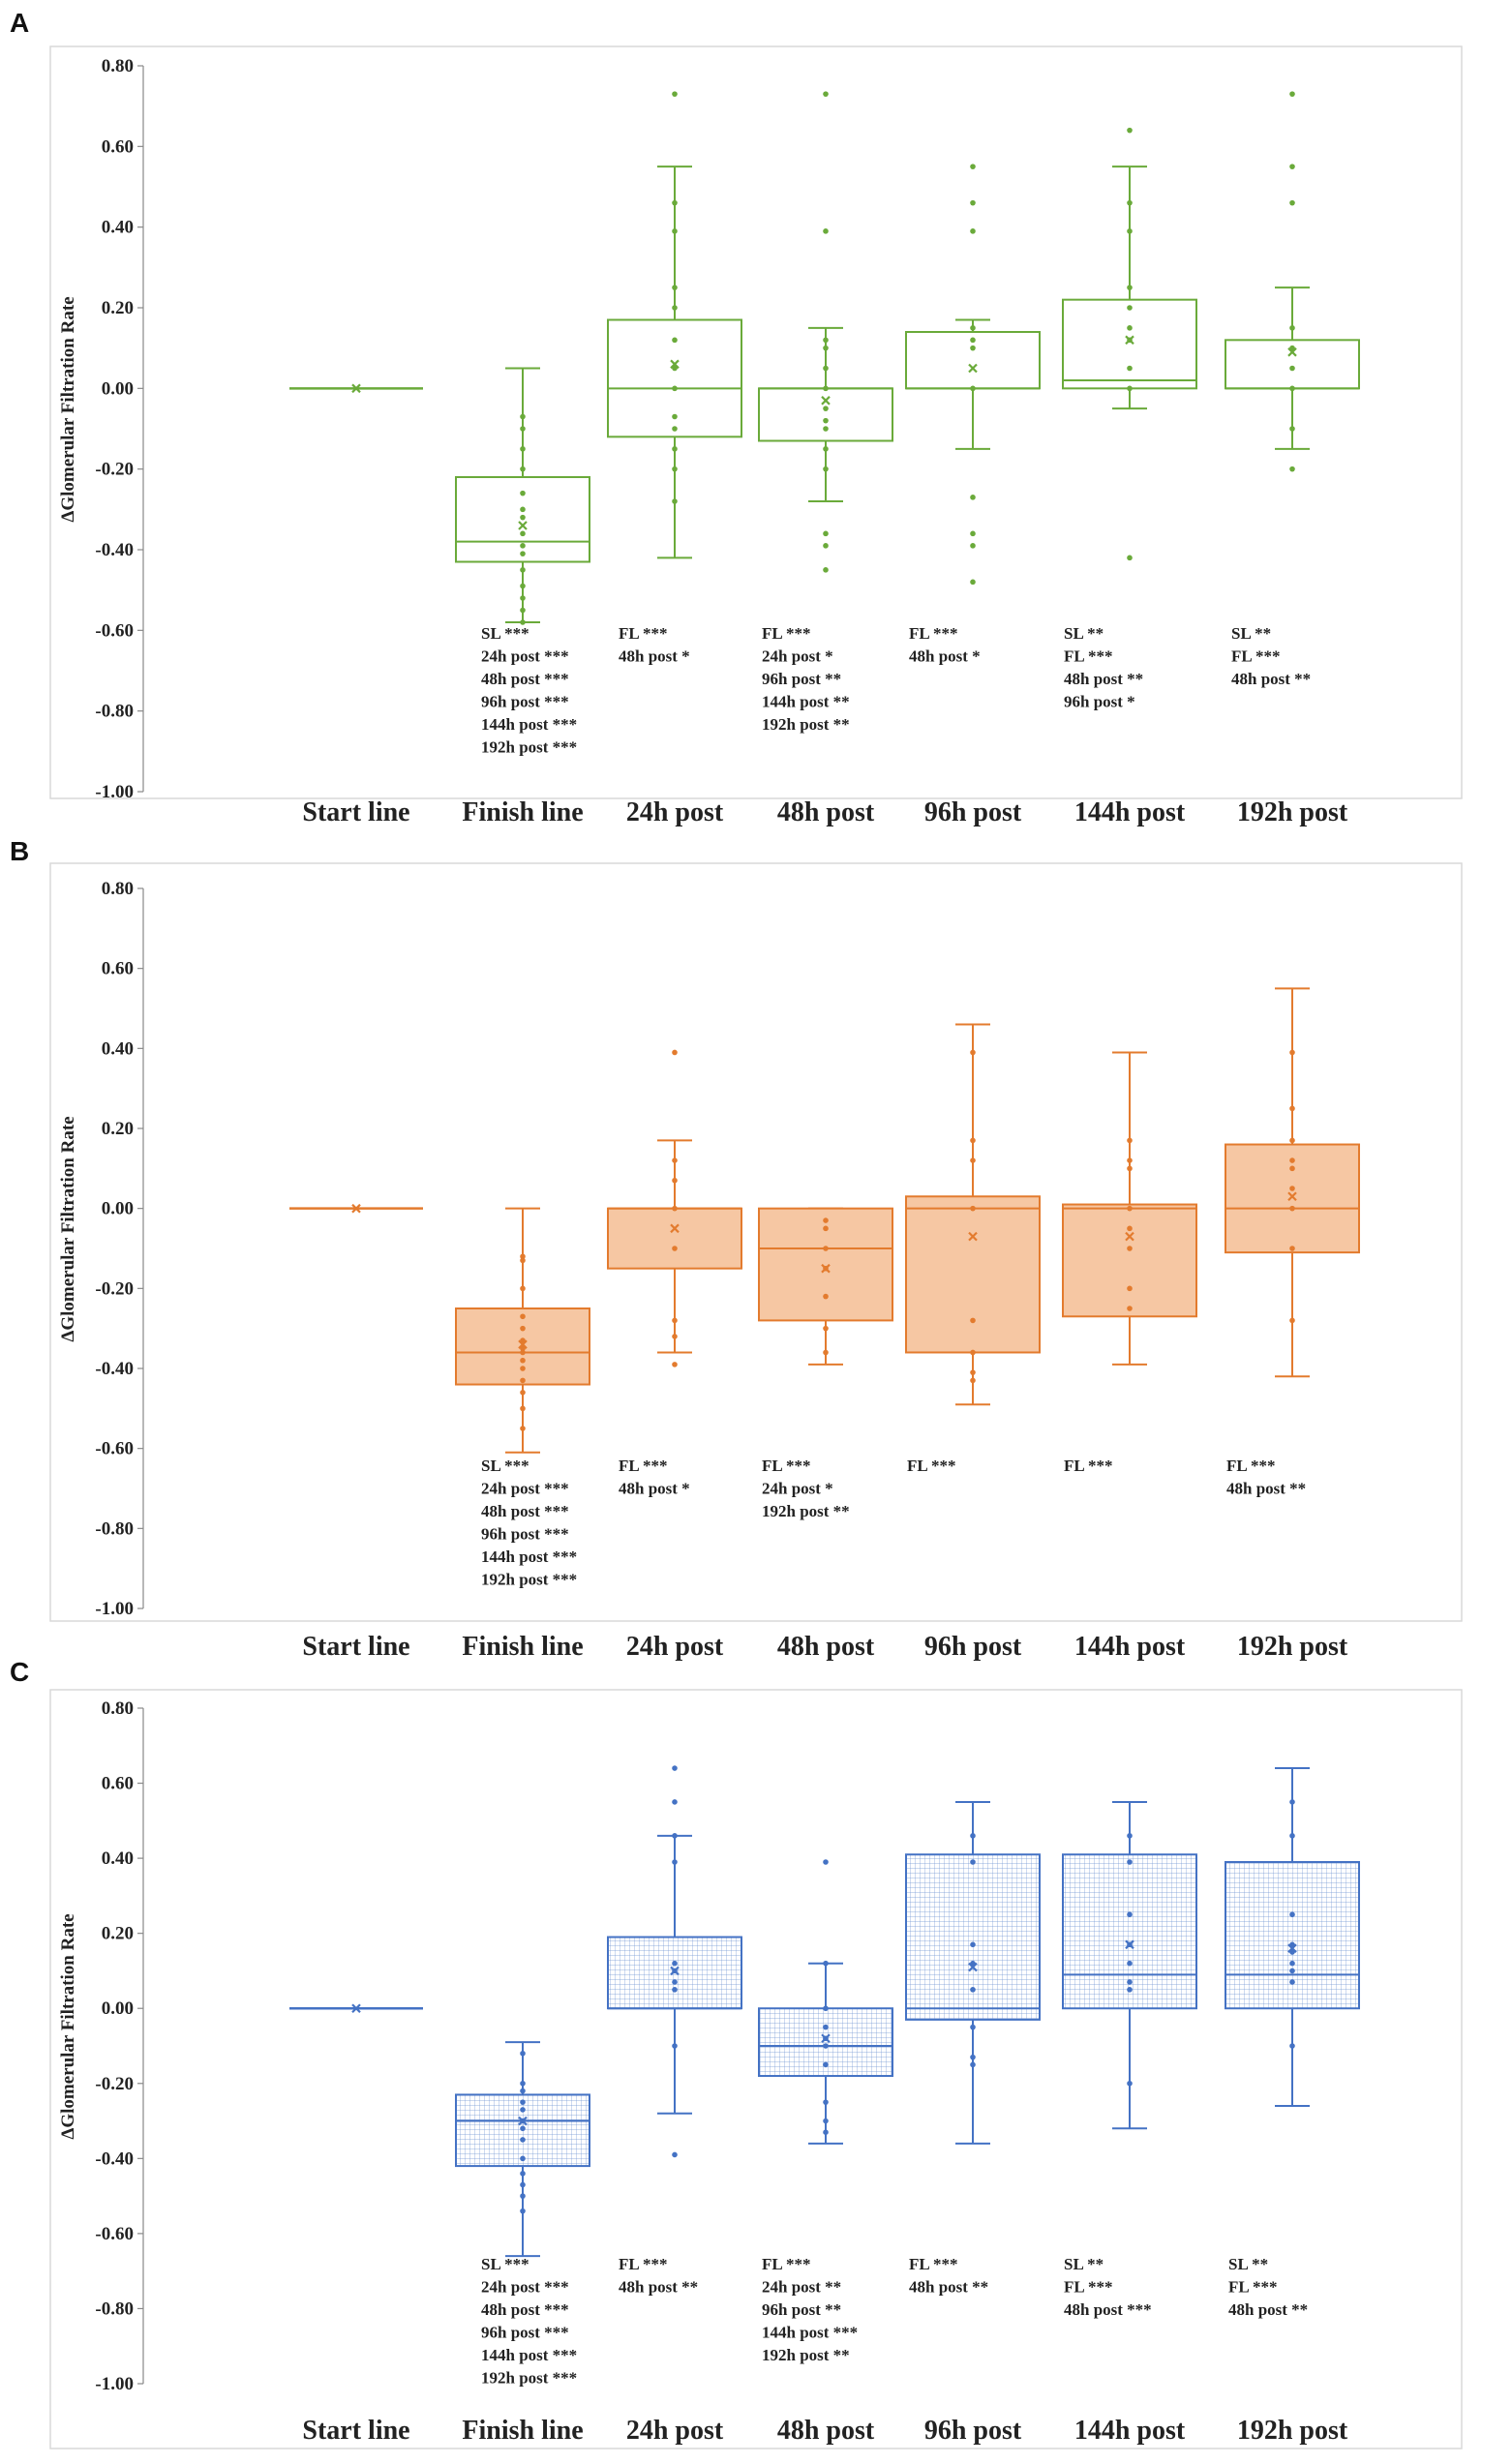  Describe the element at coordinates (529, 2355) in the screenshot. I see `significance-annotation: 144h post ***` at that location.